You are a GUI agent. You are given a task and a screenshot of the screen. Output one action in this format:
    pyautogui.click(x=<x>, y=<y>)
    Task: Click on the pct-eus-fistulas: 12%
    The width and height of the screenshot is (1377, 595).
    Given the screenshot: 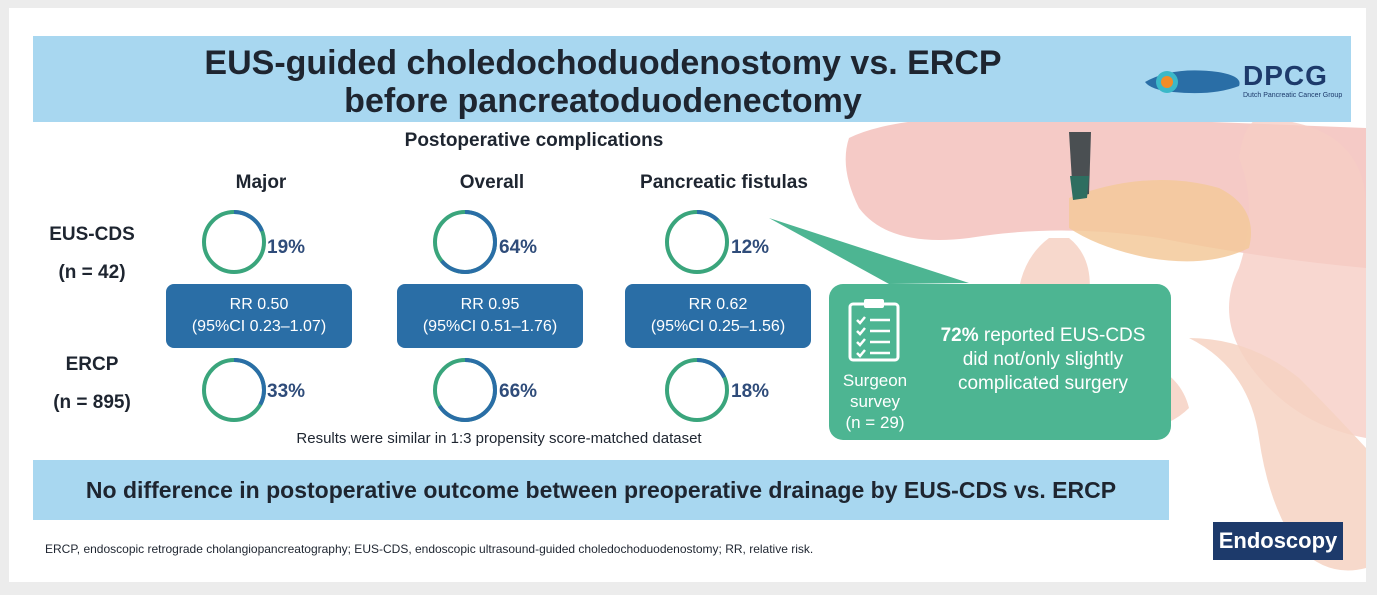 What is the action you would take?
    pyautogui.click(x=750, y=247)
    